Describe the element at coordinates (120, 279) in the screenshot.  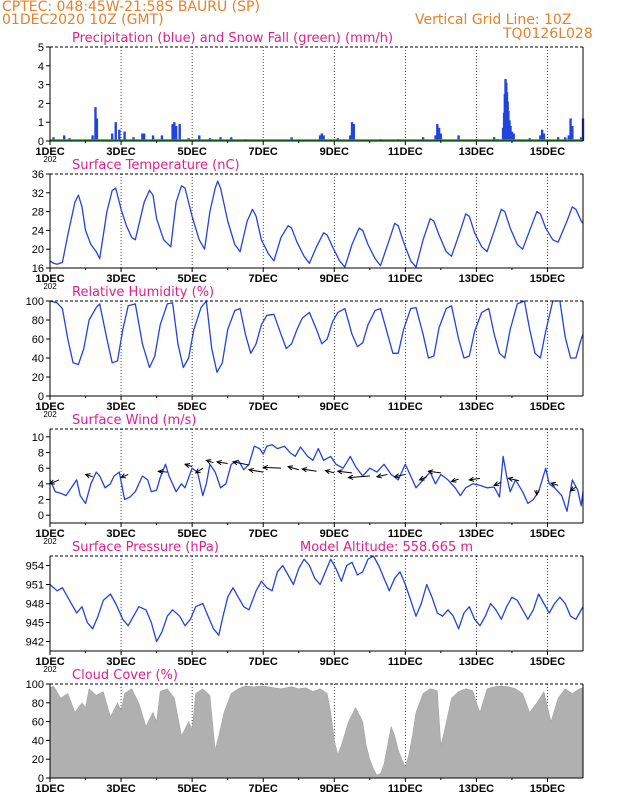
I see `temp-xtick-label: 3DEC` at that location.